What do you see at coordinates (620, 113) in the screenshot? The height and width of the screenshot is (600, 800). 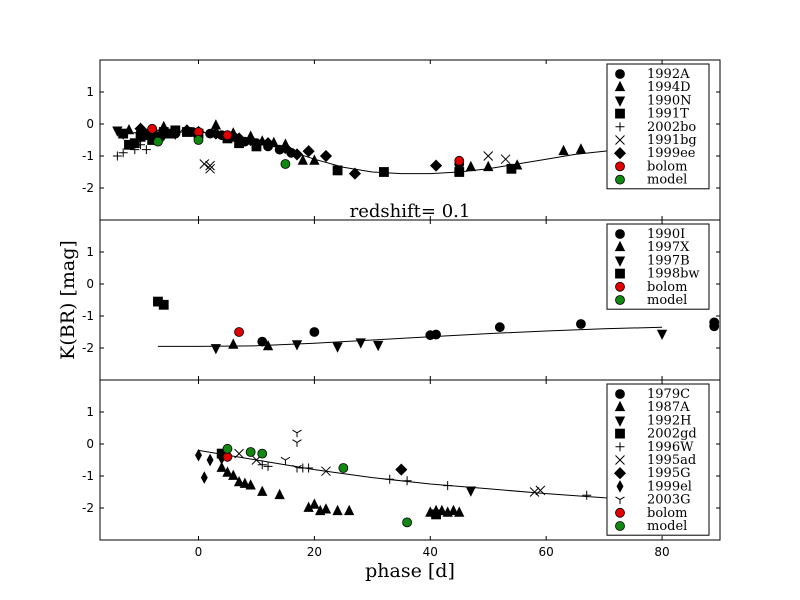 I see `legend-marker-1991T` at bounding box center [620, 113].